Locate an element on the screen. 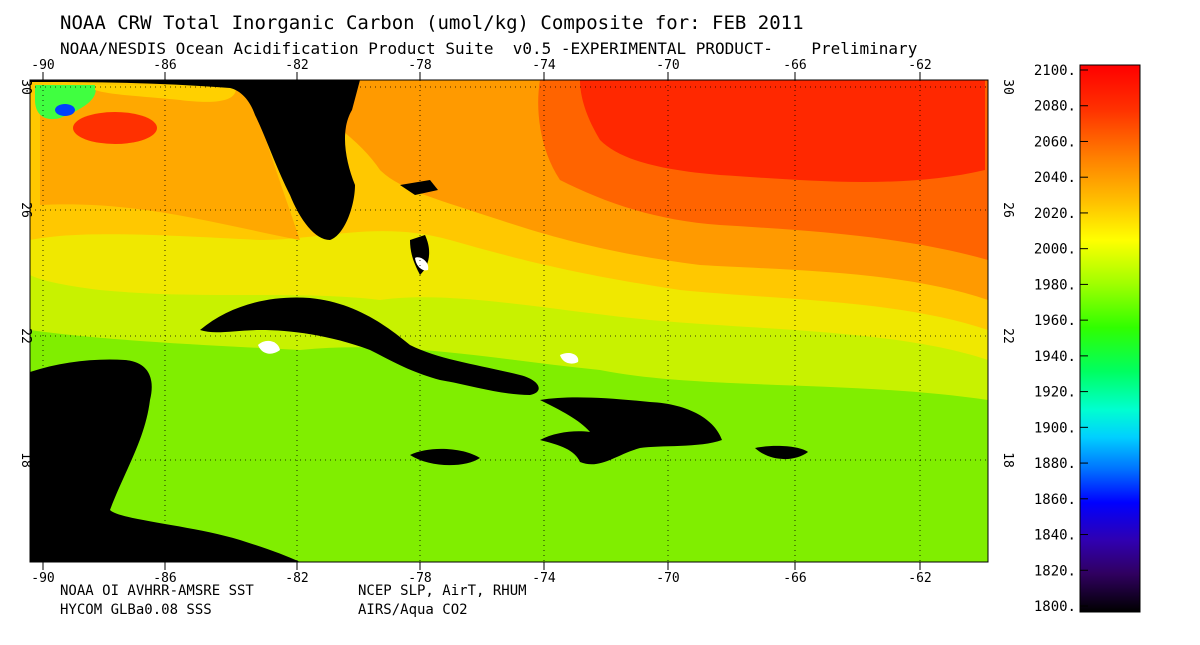 The width and height of the screenshot is (1200, 645). colorbar-label: 1940. is located at coordinates (1055, 357).